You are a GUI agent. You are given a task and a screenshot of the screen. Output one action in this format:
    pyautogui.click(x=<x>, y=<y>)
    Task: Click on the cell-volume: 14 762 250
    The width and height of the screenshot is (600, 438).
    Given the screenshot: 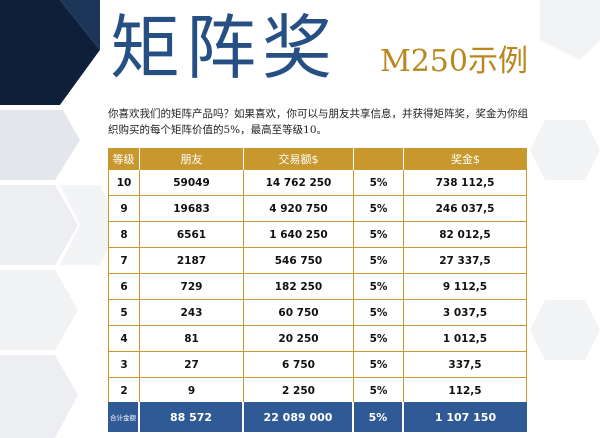 What is the action you would take?
    pyautogui.click(x=299, y=183)
    